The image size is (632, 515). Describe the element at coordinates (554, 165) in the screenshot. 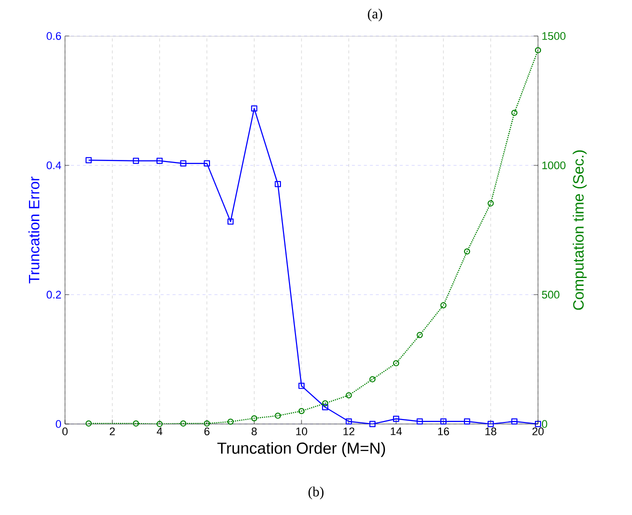

I see `y2-tick-label: 1000` at that location.